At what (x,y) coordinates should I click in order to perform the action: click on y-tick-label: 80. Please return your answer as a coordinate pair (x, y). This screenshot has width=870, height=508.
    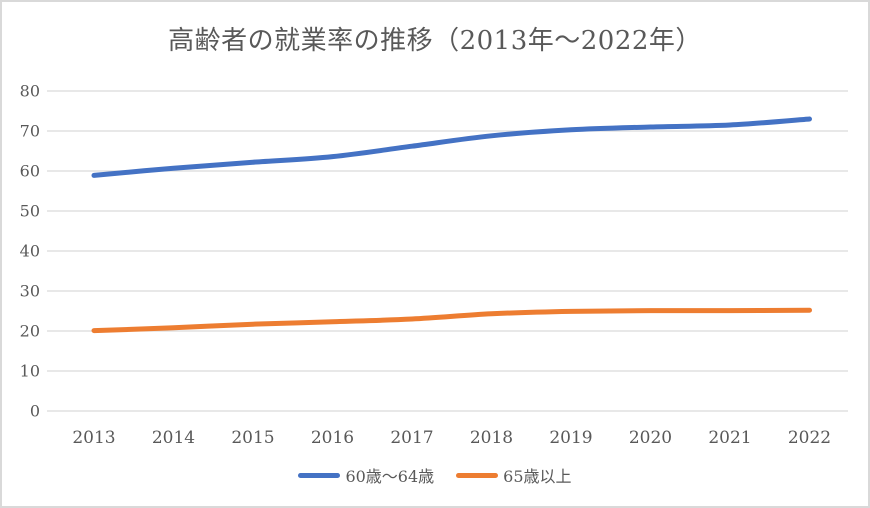
    Looking at the image, I should click on (30, 91).